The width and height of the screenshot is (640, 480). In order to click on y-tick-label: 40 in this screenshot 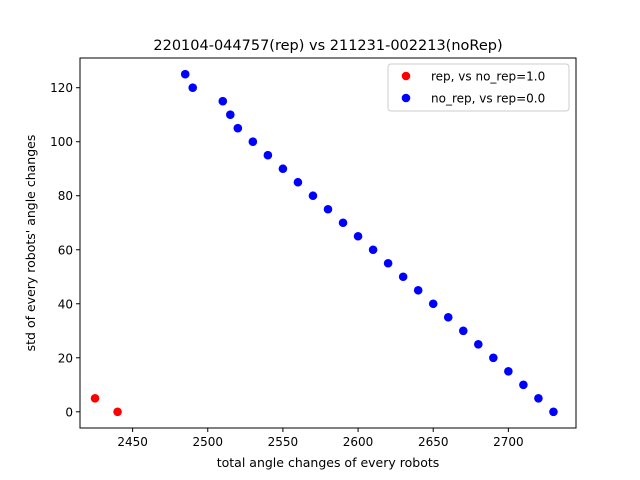, I will do `click(65, 304)`.